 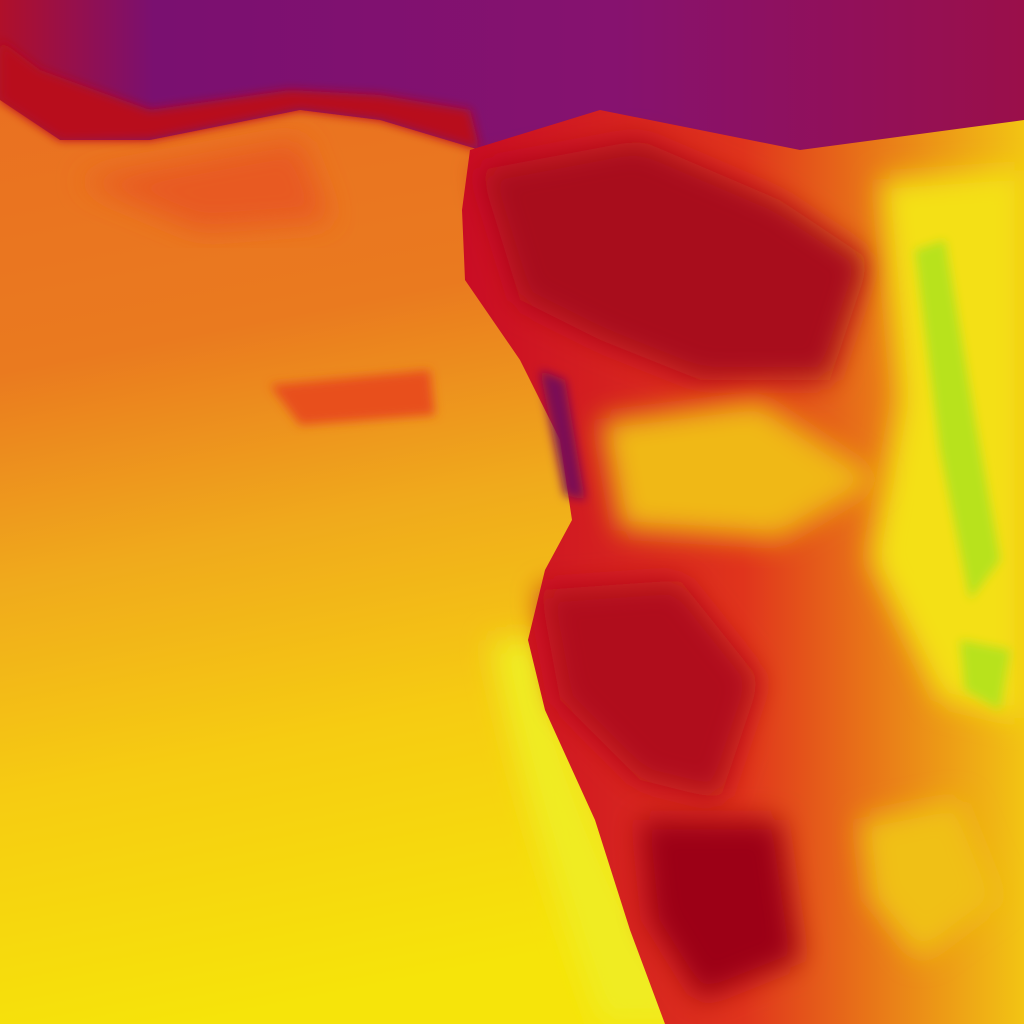 I want to click on coast-edge, so click(x=240, y=95).